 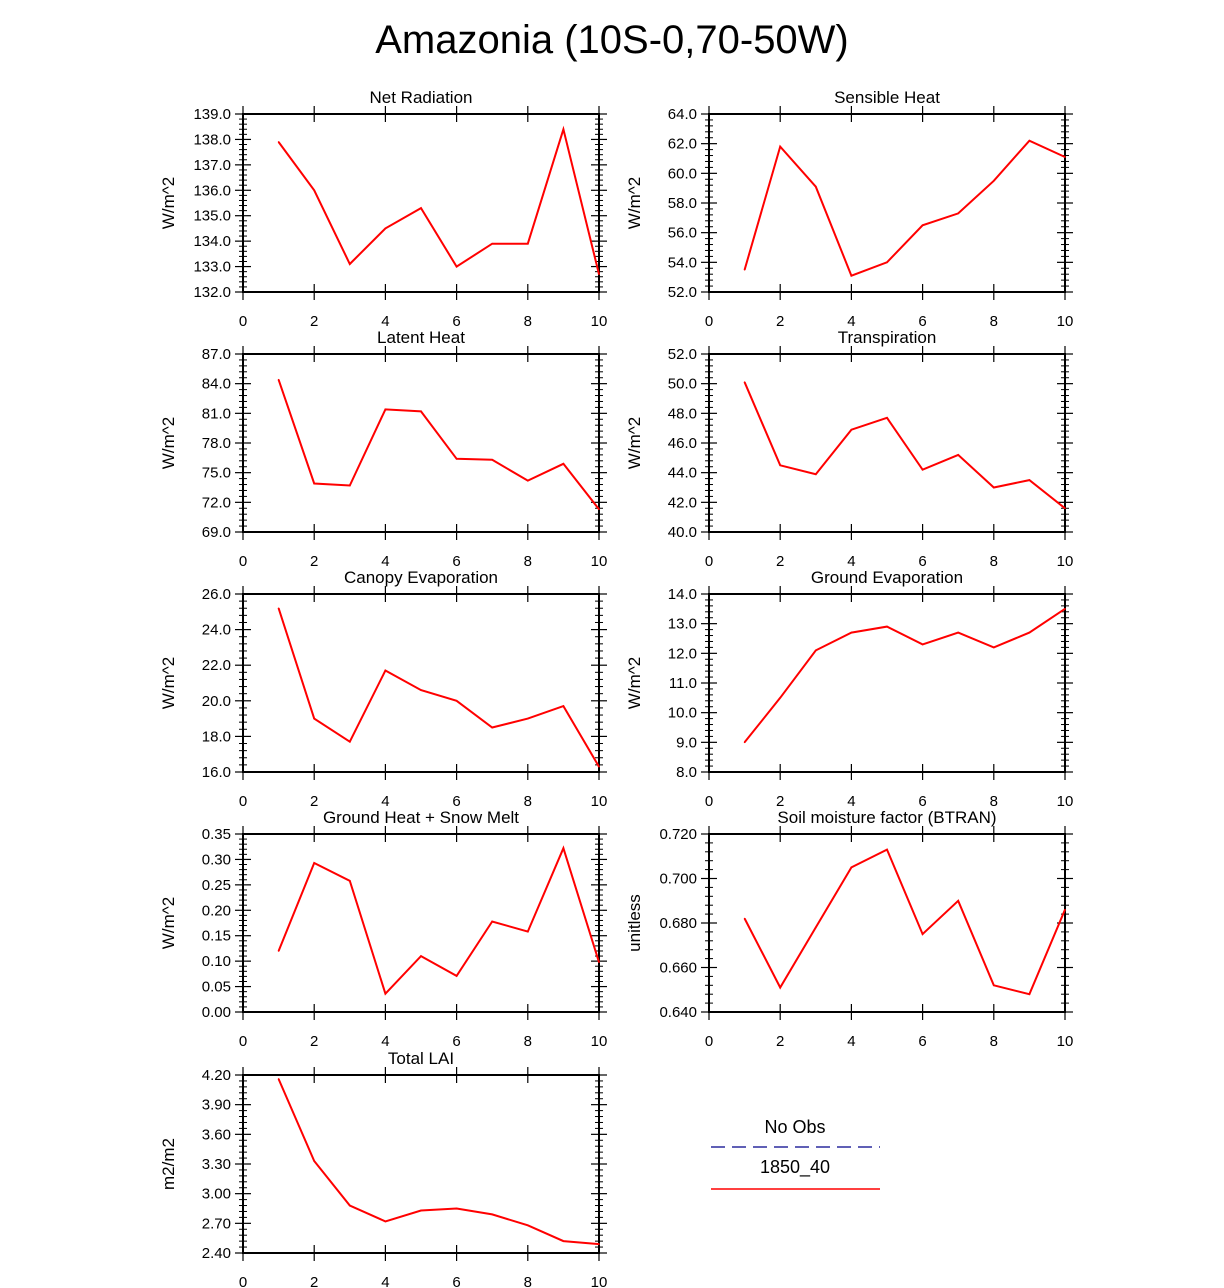 What do you see at coordinates (421, 817) in the screenshot?
I see `panel-title: Ground Heat + Snow Melt` at bounding box center [421, 817].